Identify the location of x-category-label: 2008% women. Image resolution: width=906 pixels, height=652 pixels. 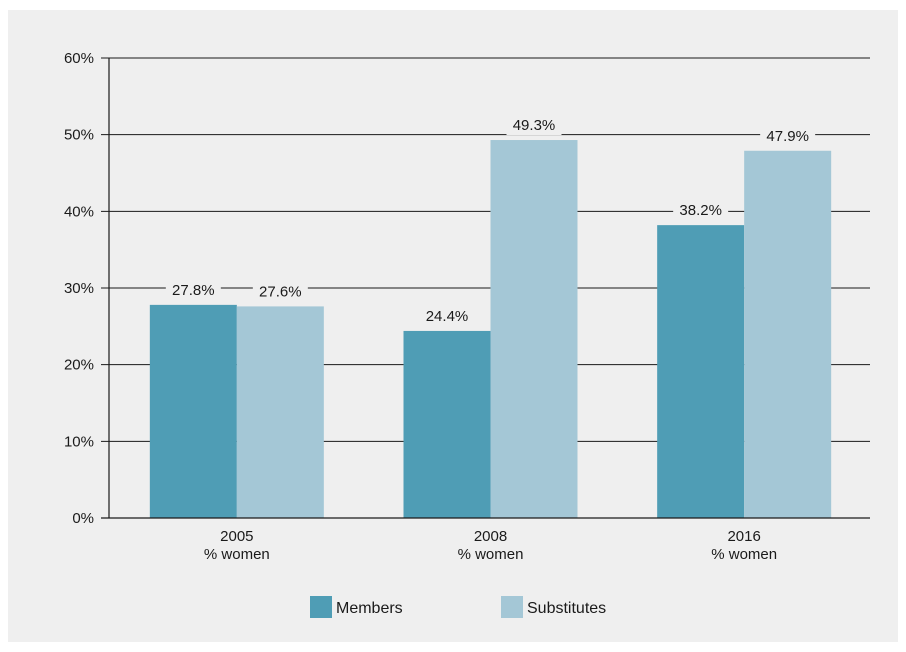
(491, 545).